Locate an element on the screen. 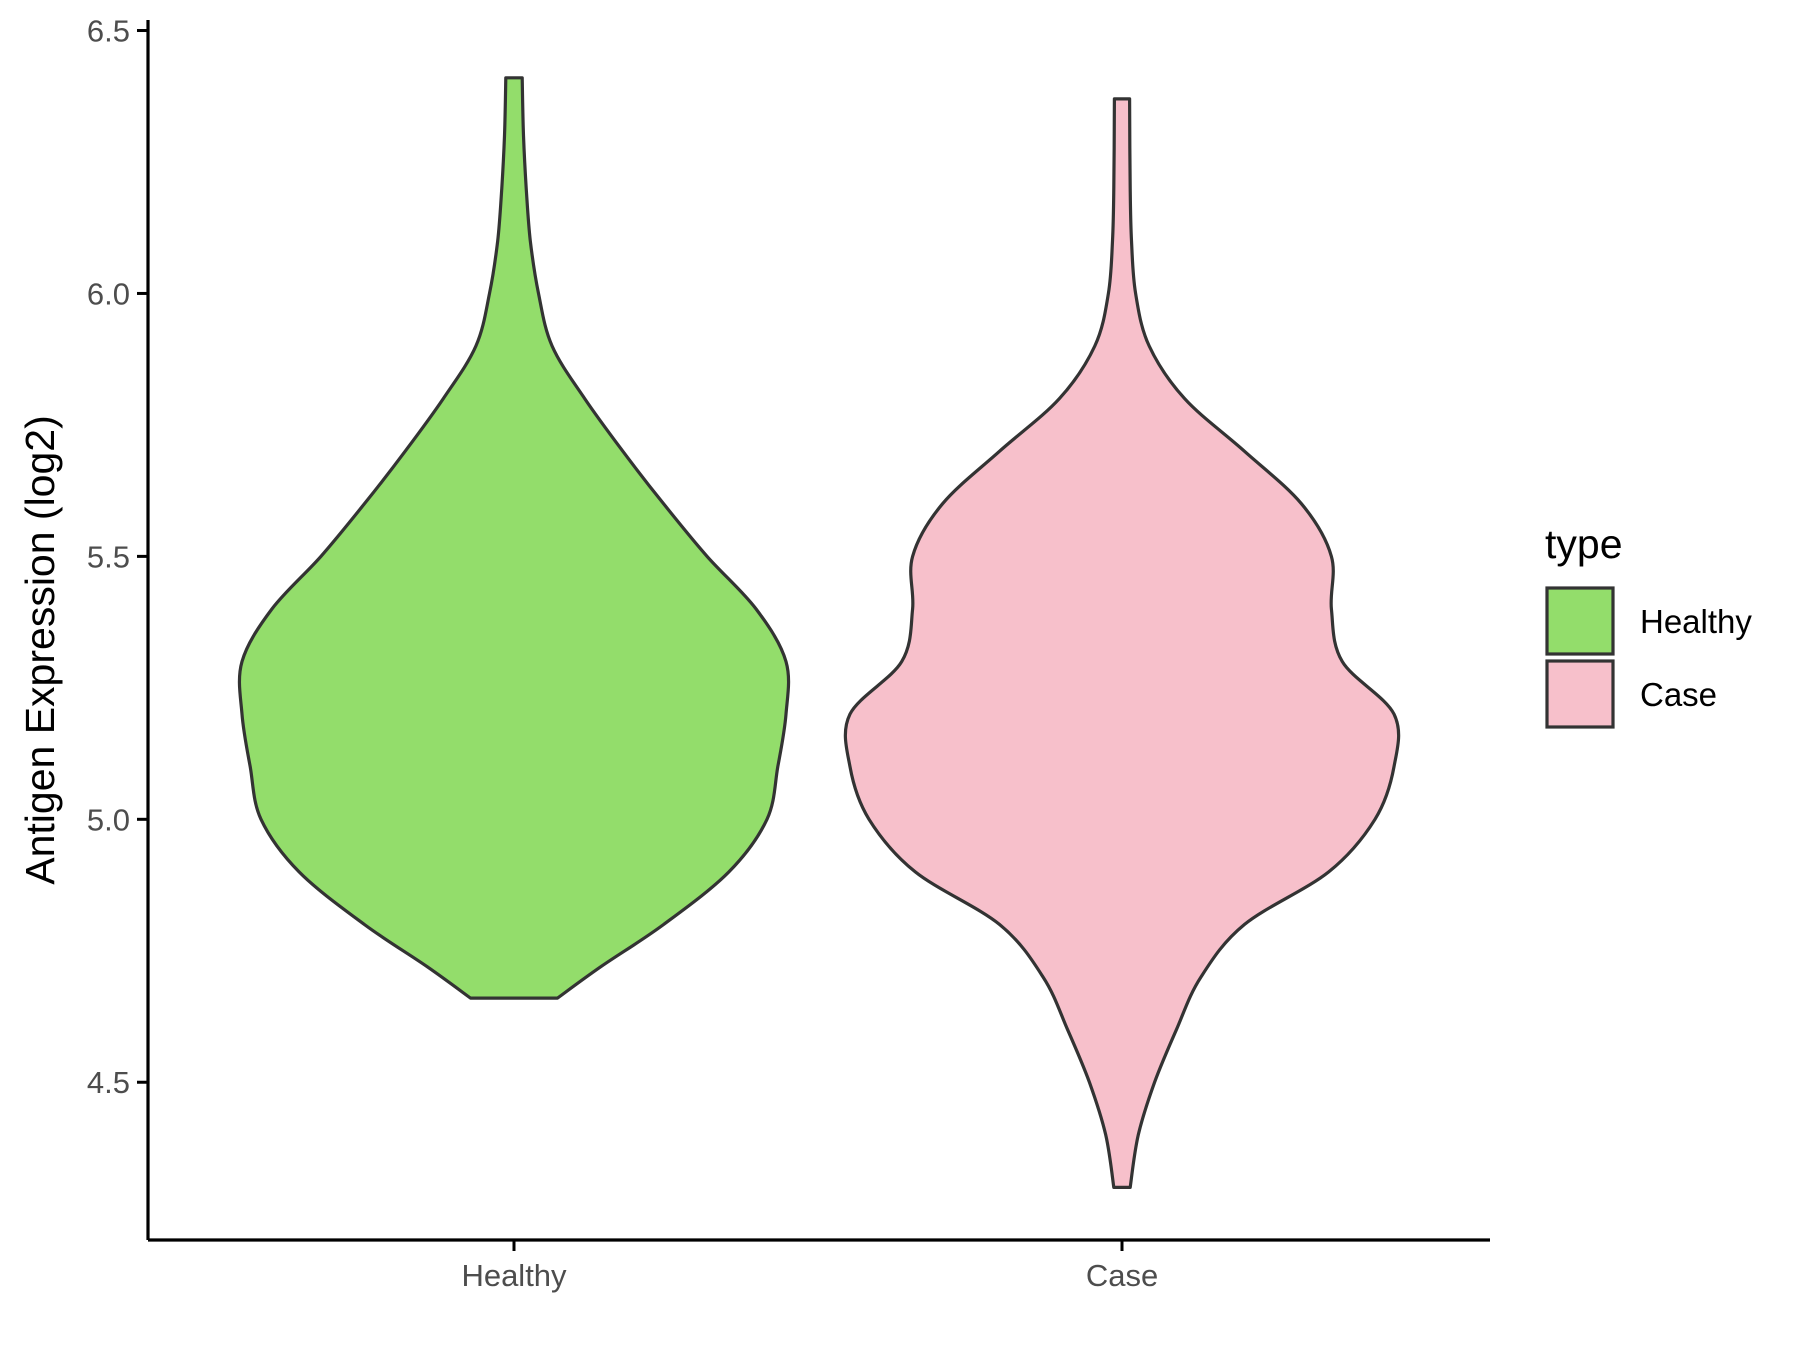  legend-swatch-healthy is located at coordinates (1580, 621).